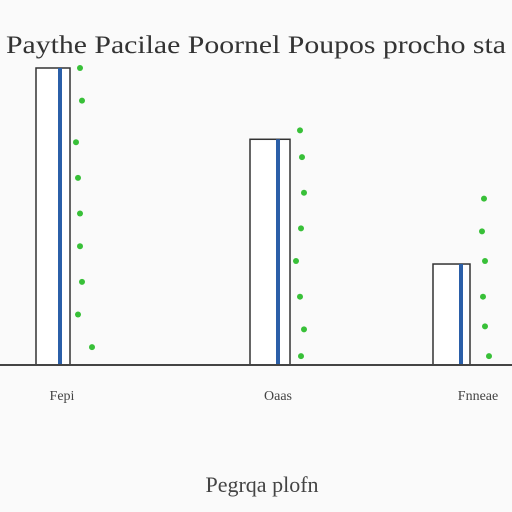  Describe the element at coordinates (62, 396) in the screenshot. I see `x-tick-label: Fepi` at that location.